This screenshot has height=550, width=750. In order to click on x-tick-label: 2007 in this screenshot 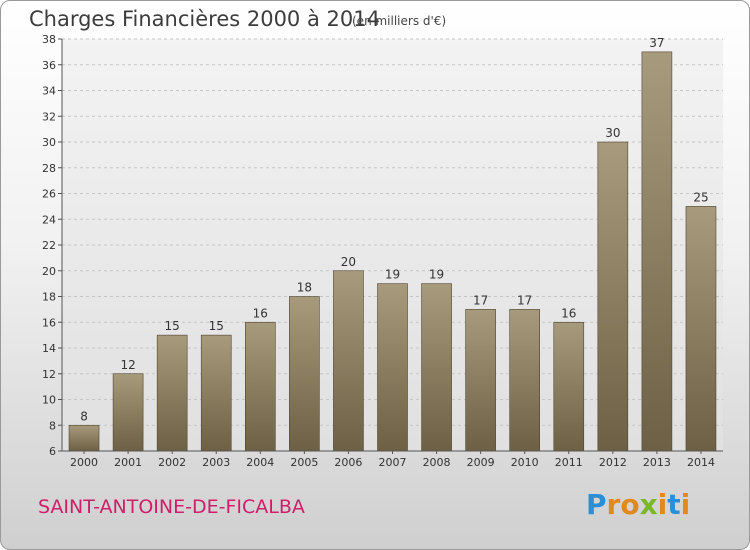, I will do `click(393, 462)`.